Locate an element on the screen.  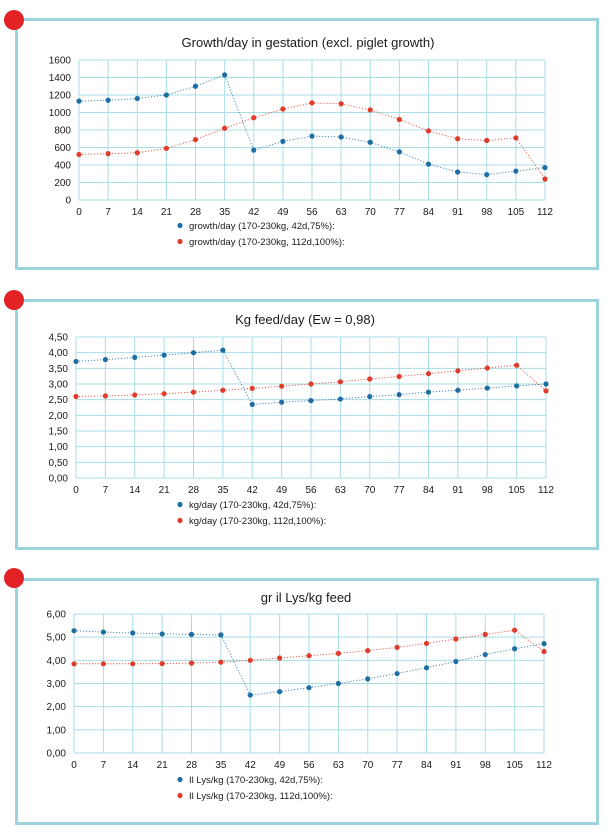
legend-label: kg/day (170-230kg, 112d,100%): is located at coordinates (257, 521).